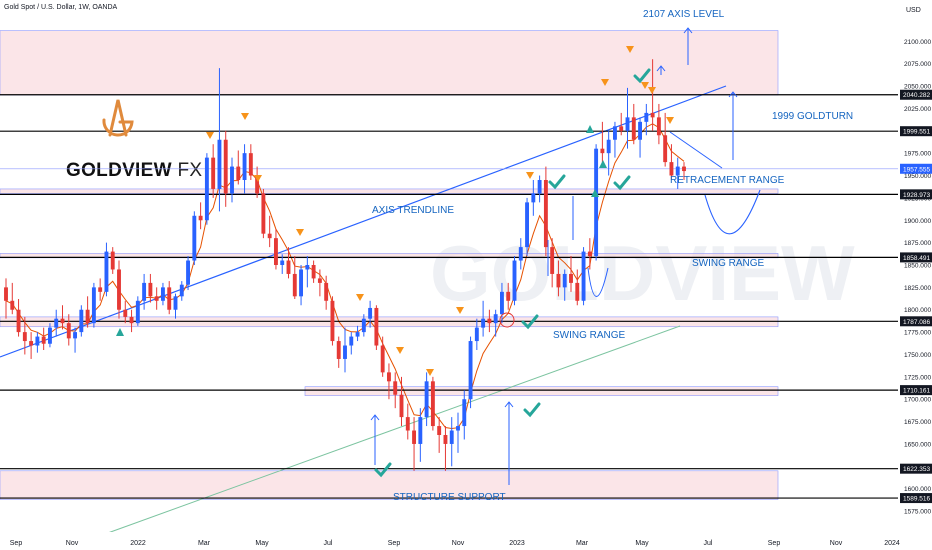 The height and width of the screenshot is (550, 932). I want to click on time-tick: Sep, so click(394, 543).